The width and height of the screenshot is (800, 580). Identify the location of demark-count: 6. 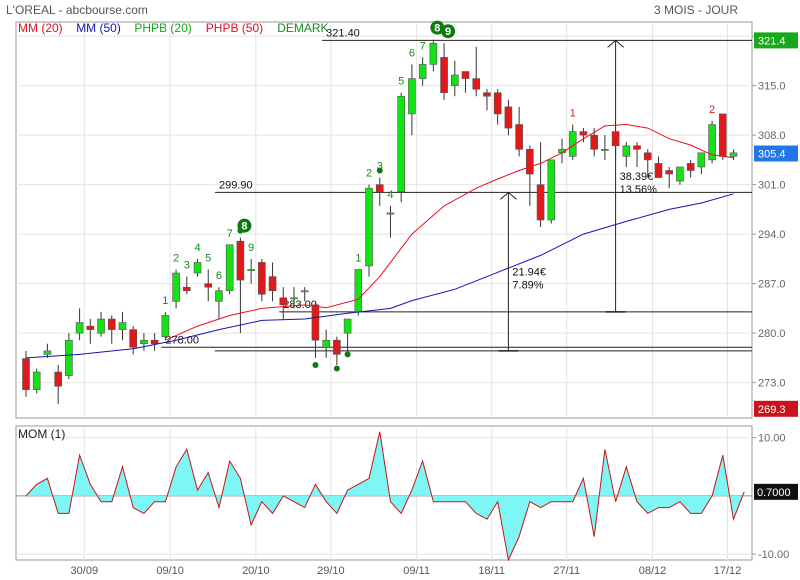
(219, 276).